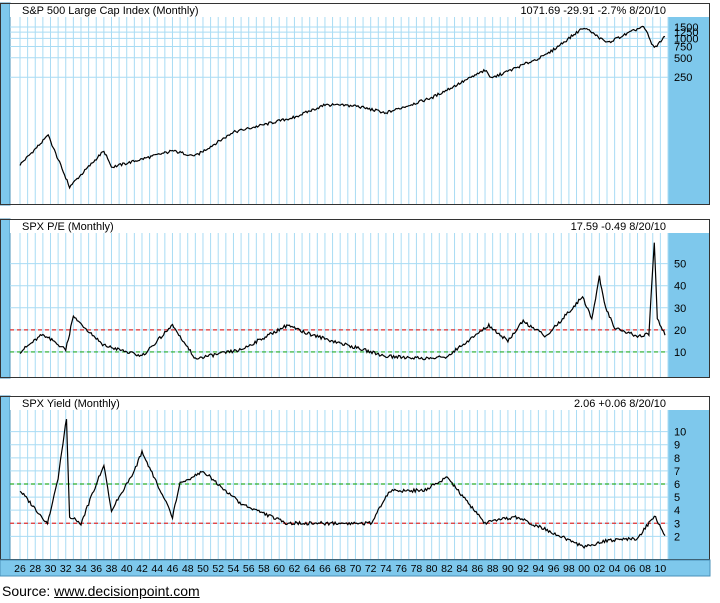  What do you see at coordinates (81, 569) in the screenshot?
I see `x-tick-label: 34` at bounding box center [81, 569].